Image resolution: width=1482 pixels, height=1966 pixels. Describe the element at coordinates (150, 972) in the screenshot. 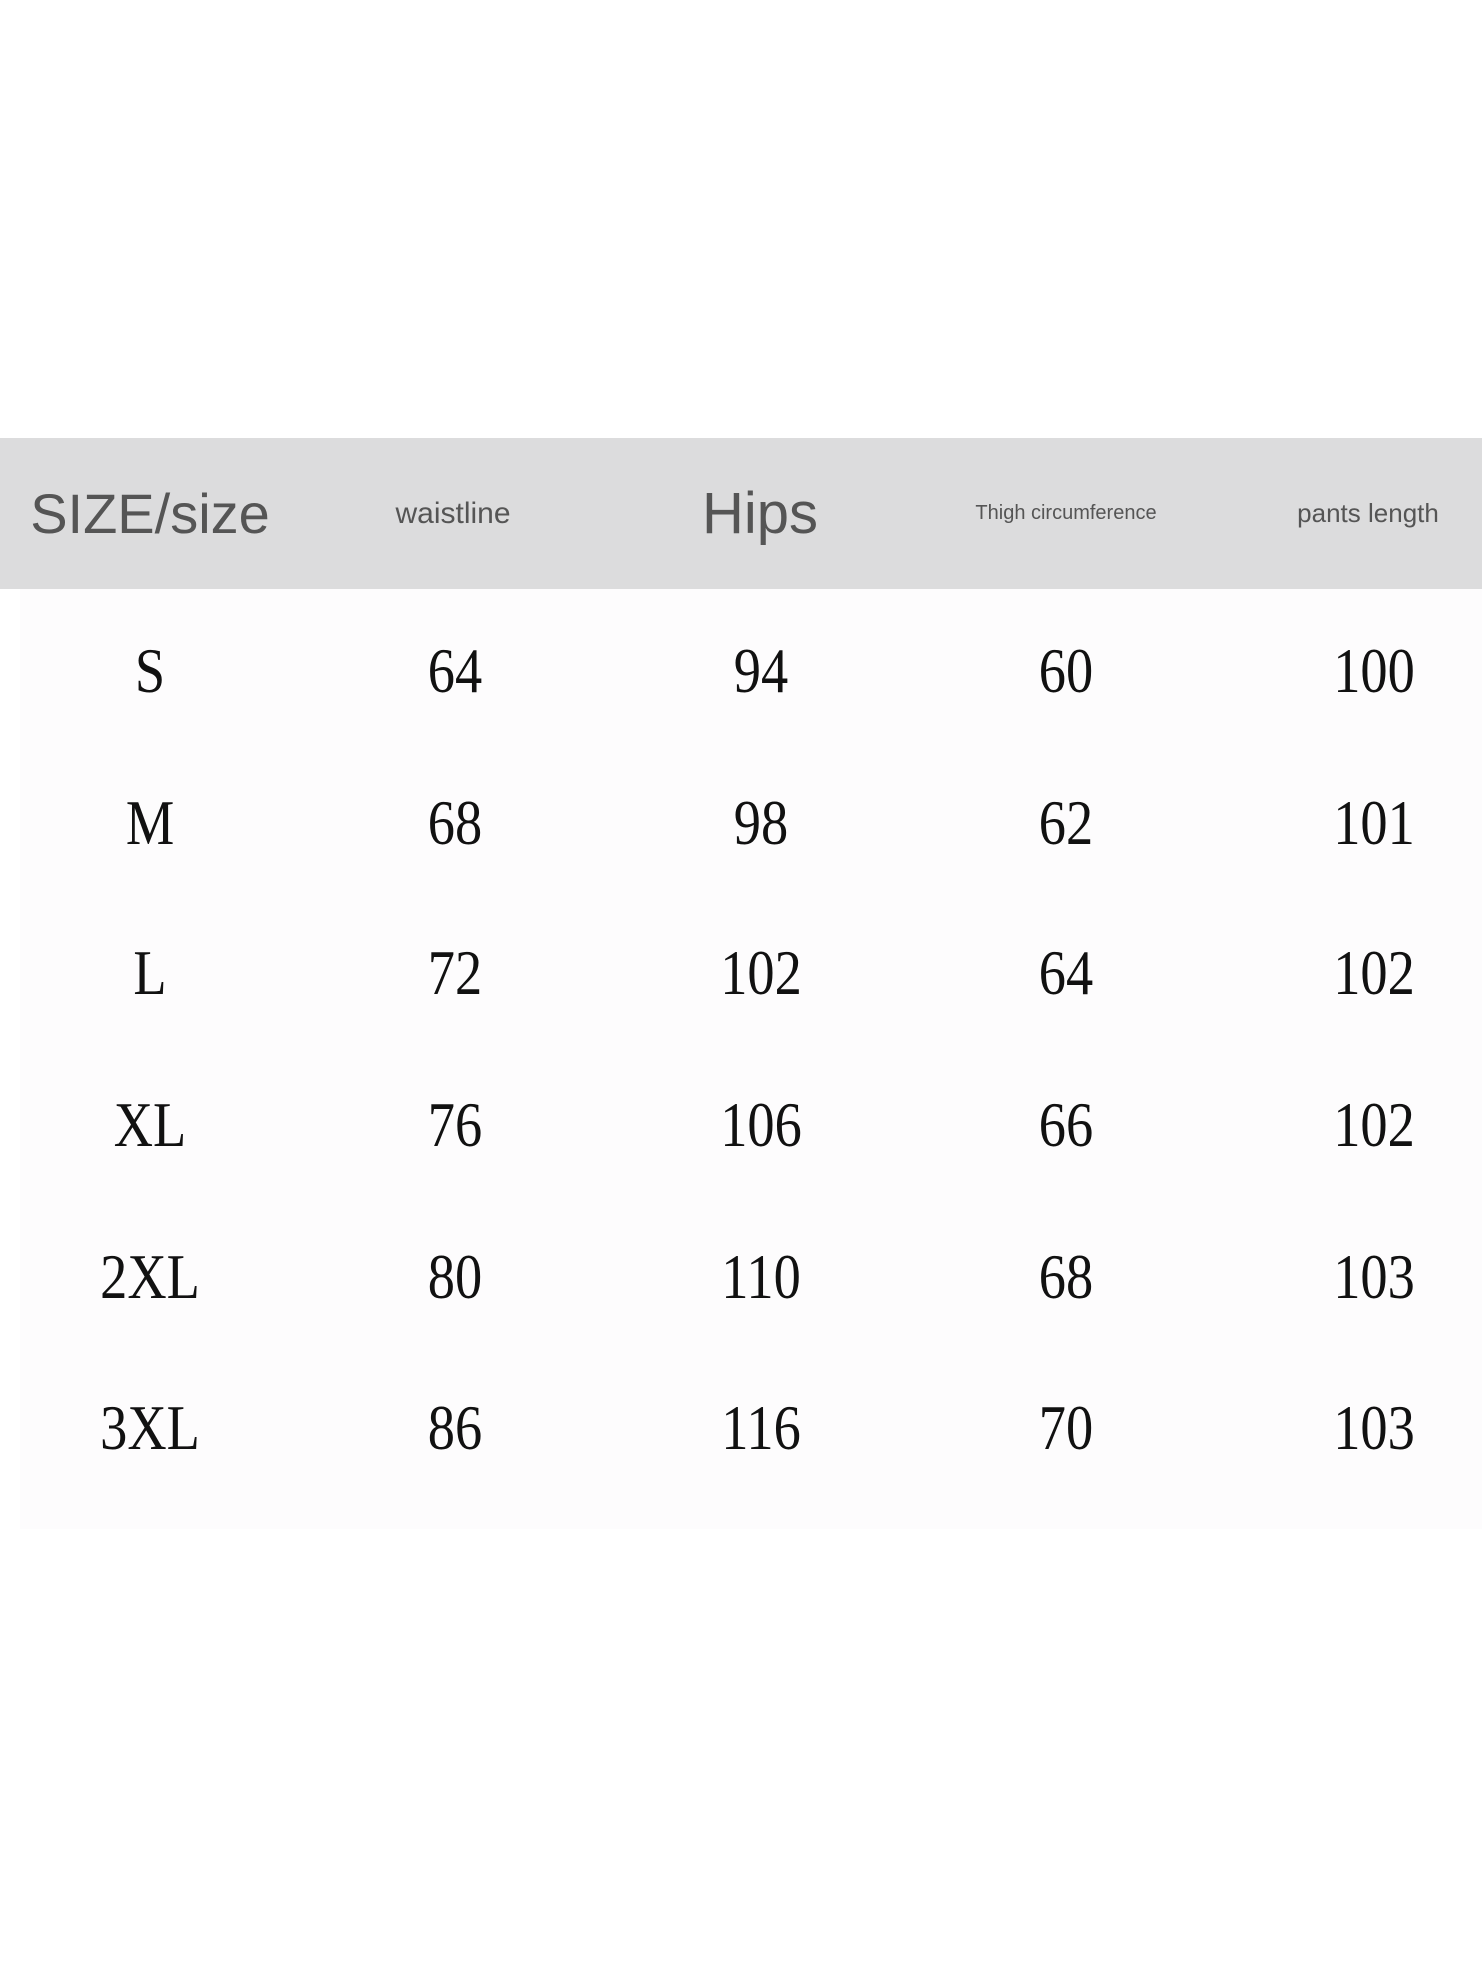

I see `size-label: L` at that location.